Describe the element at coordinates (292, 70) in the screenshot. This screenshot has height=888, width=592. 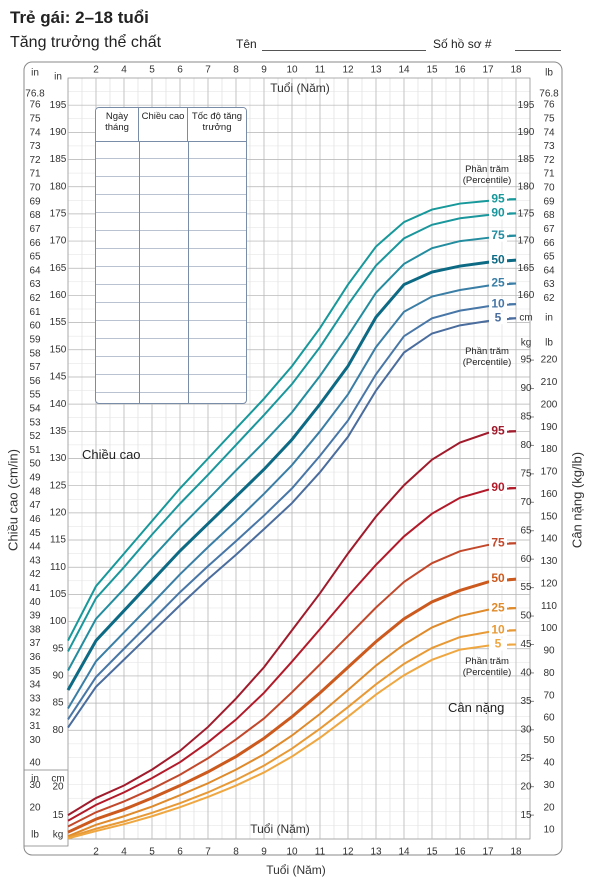
I see `x-tick-label: 10` at that location.